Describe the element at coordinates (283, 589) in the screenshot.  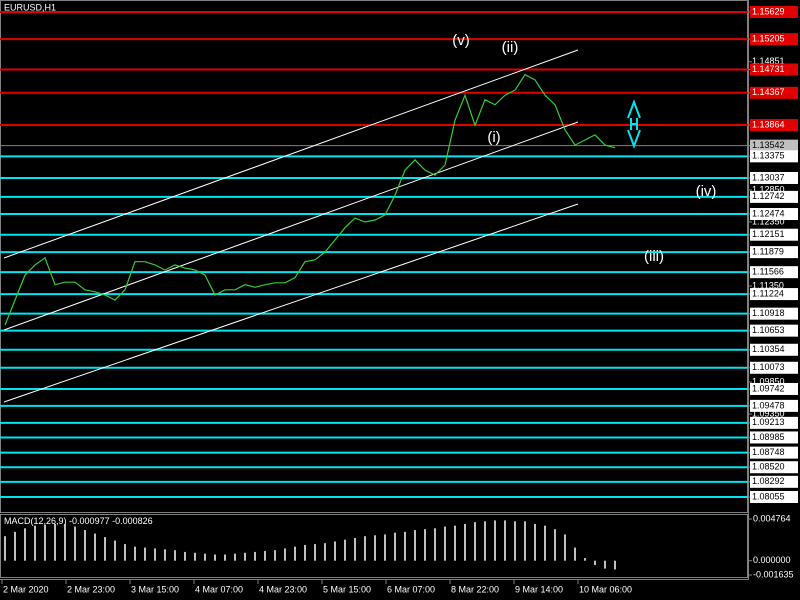
I see `time-label: 4 Mar 23:00` at that location.